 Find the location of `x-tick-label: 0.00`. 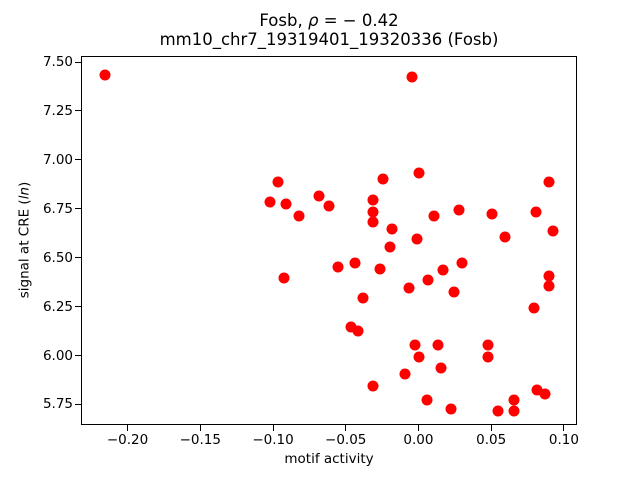

x-tick-label: 0.00 is located at coordinates (418, 440).